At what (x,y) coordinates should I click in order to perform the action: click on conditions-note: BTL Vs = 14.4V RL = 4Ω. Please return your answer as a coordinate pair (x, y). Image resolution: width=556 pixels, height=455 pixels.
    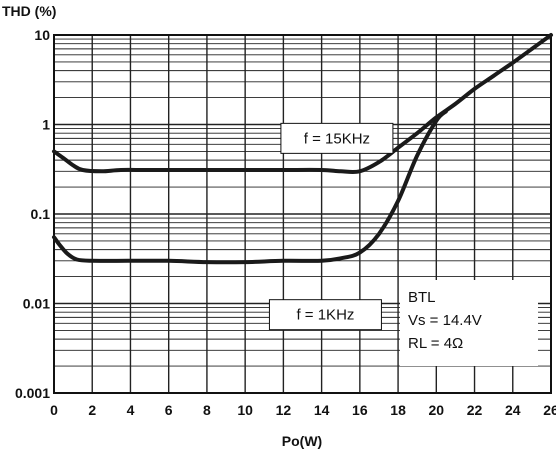
    Looking at the image, I should click on (469, 323).